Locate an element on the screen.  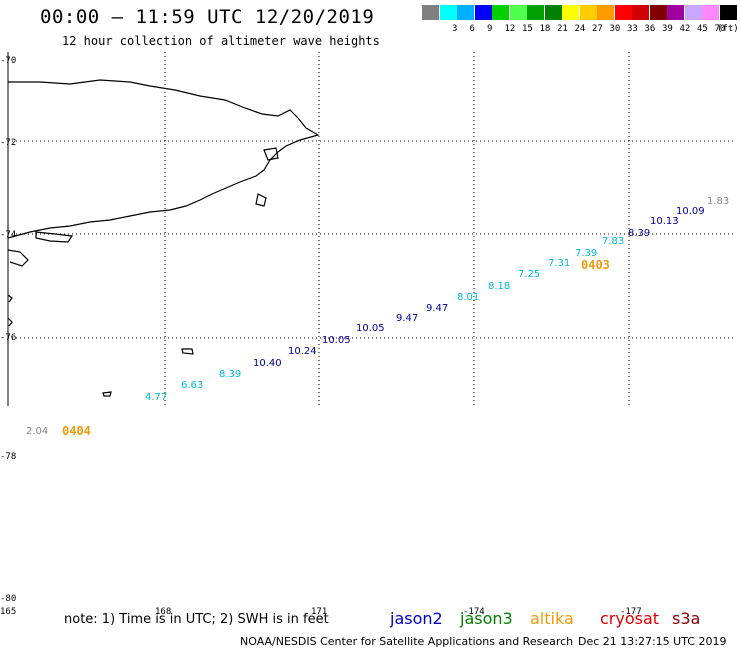
wave-height-label: 10.13 is located at coordinates (664, 221).